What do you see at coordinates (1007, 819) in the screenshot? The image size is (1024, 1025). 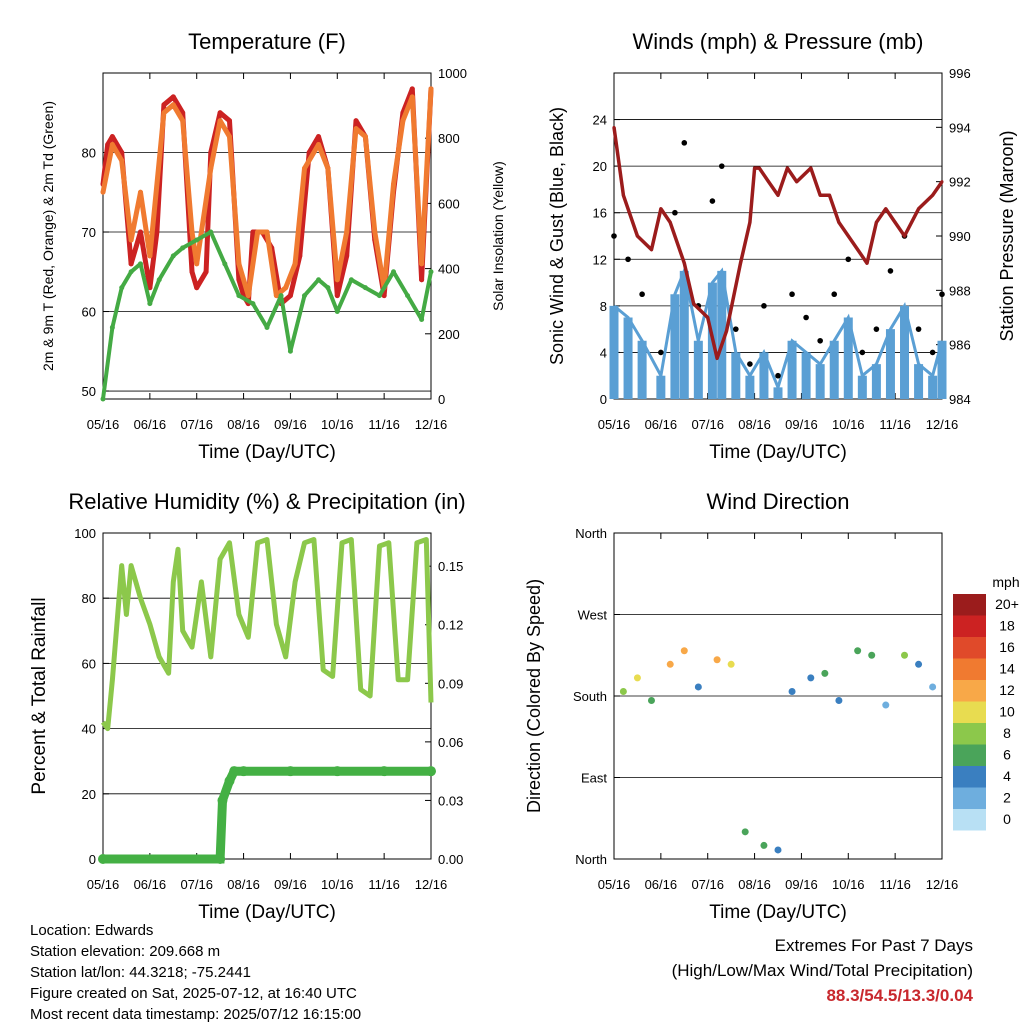 I see `colorbar-label: 0` at bounding box center [1007, 819].